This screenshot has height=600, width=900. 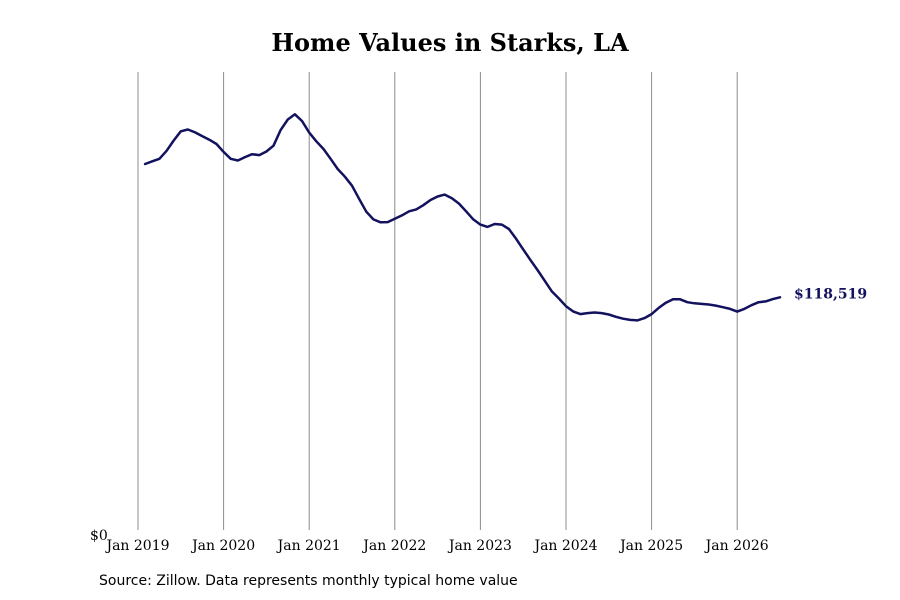 What do you see at coordinates (136, 546) in the screenshot?
I see `x-tick-label: Jan 2019` at bounding box center [136, 546].